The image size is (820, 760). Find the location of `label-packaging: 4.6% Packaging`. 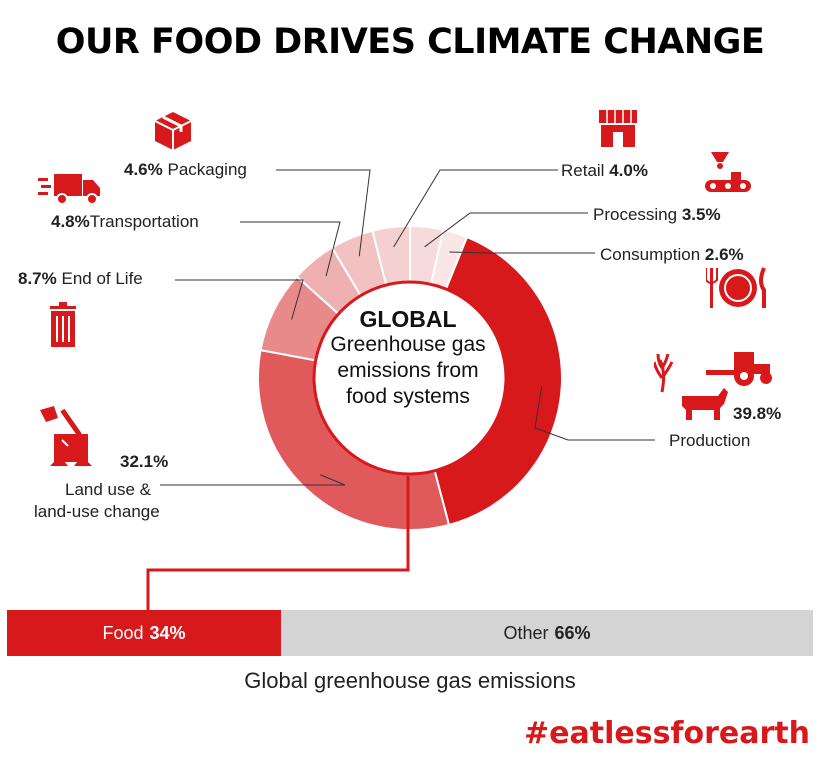

label-packaging: 4.6% Packaging is located at coordinates (185, 170).